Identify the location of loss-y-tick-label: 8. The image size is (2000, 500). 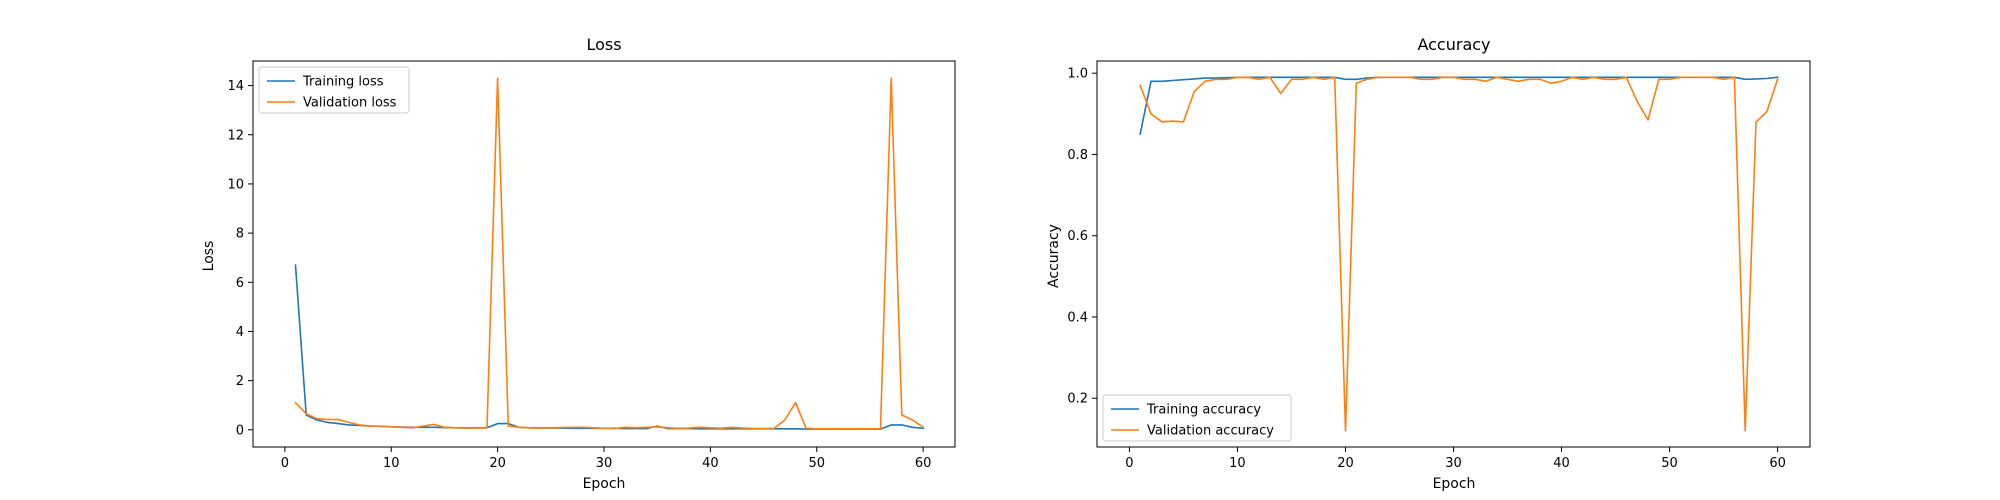
(240, 234).